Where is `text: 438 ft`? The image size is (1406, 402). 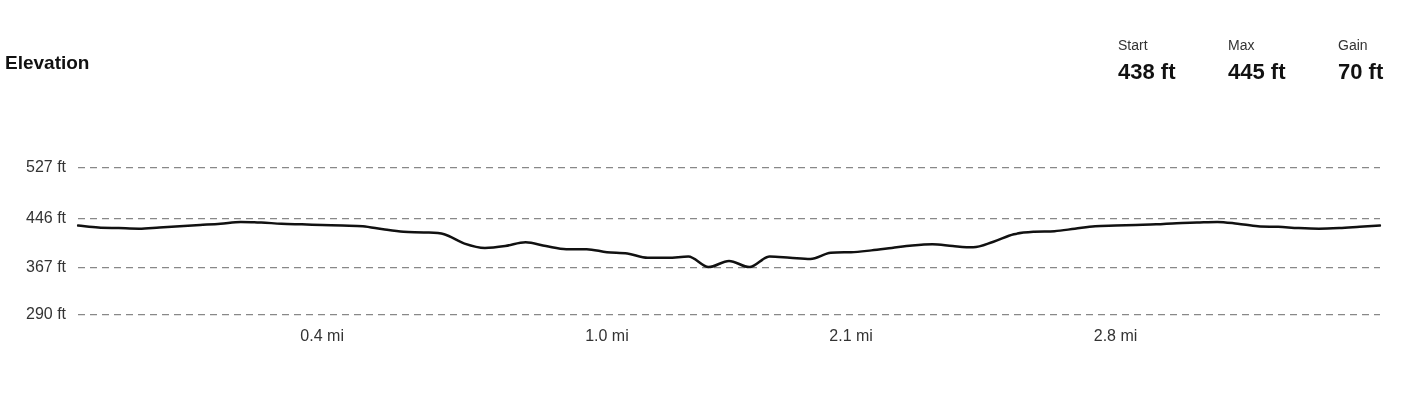
text: 438 ft is located at coordinates (1147, 72).